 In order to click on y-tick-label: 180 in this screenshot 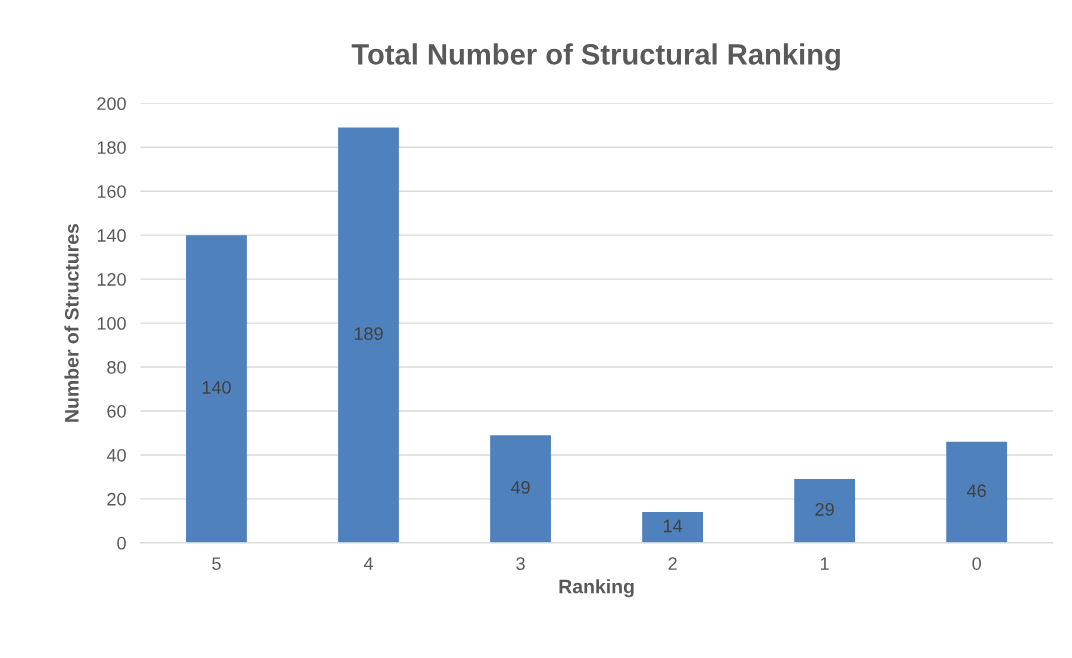, I will do `click(111, 147)`.